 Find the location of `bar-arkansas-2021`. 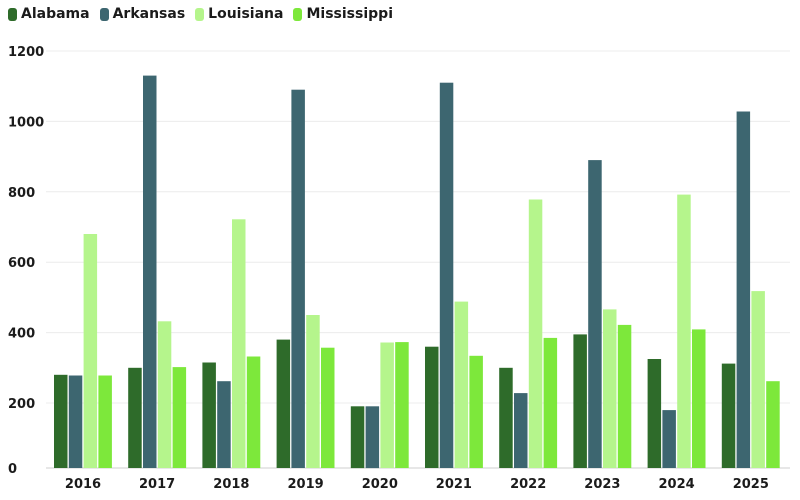

bar-arkansas-2021 is located at coordinates (446, 275).